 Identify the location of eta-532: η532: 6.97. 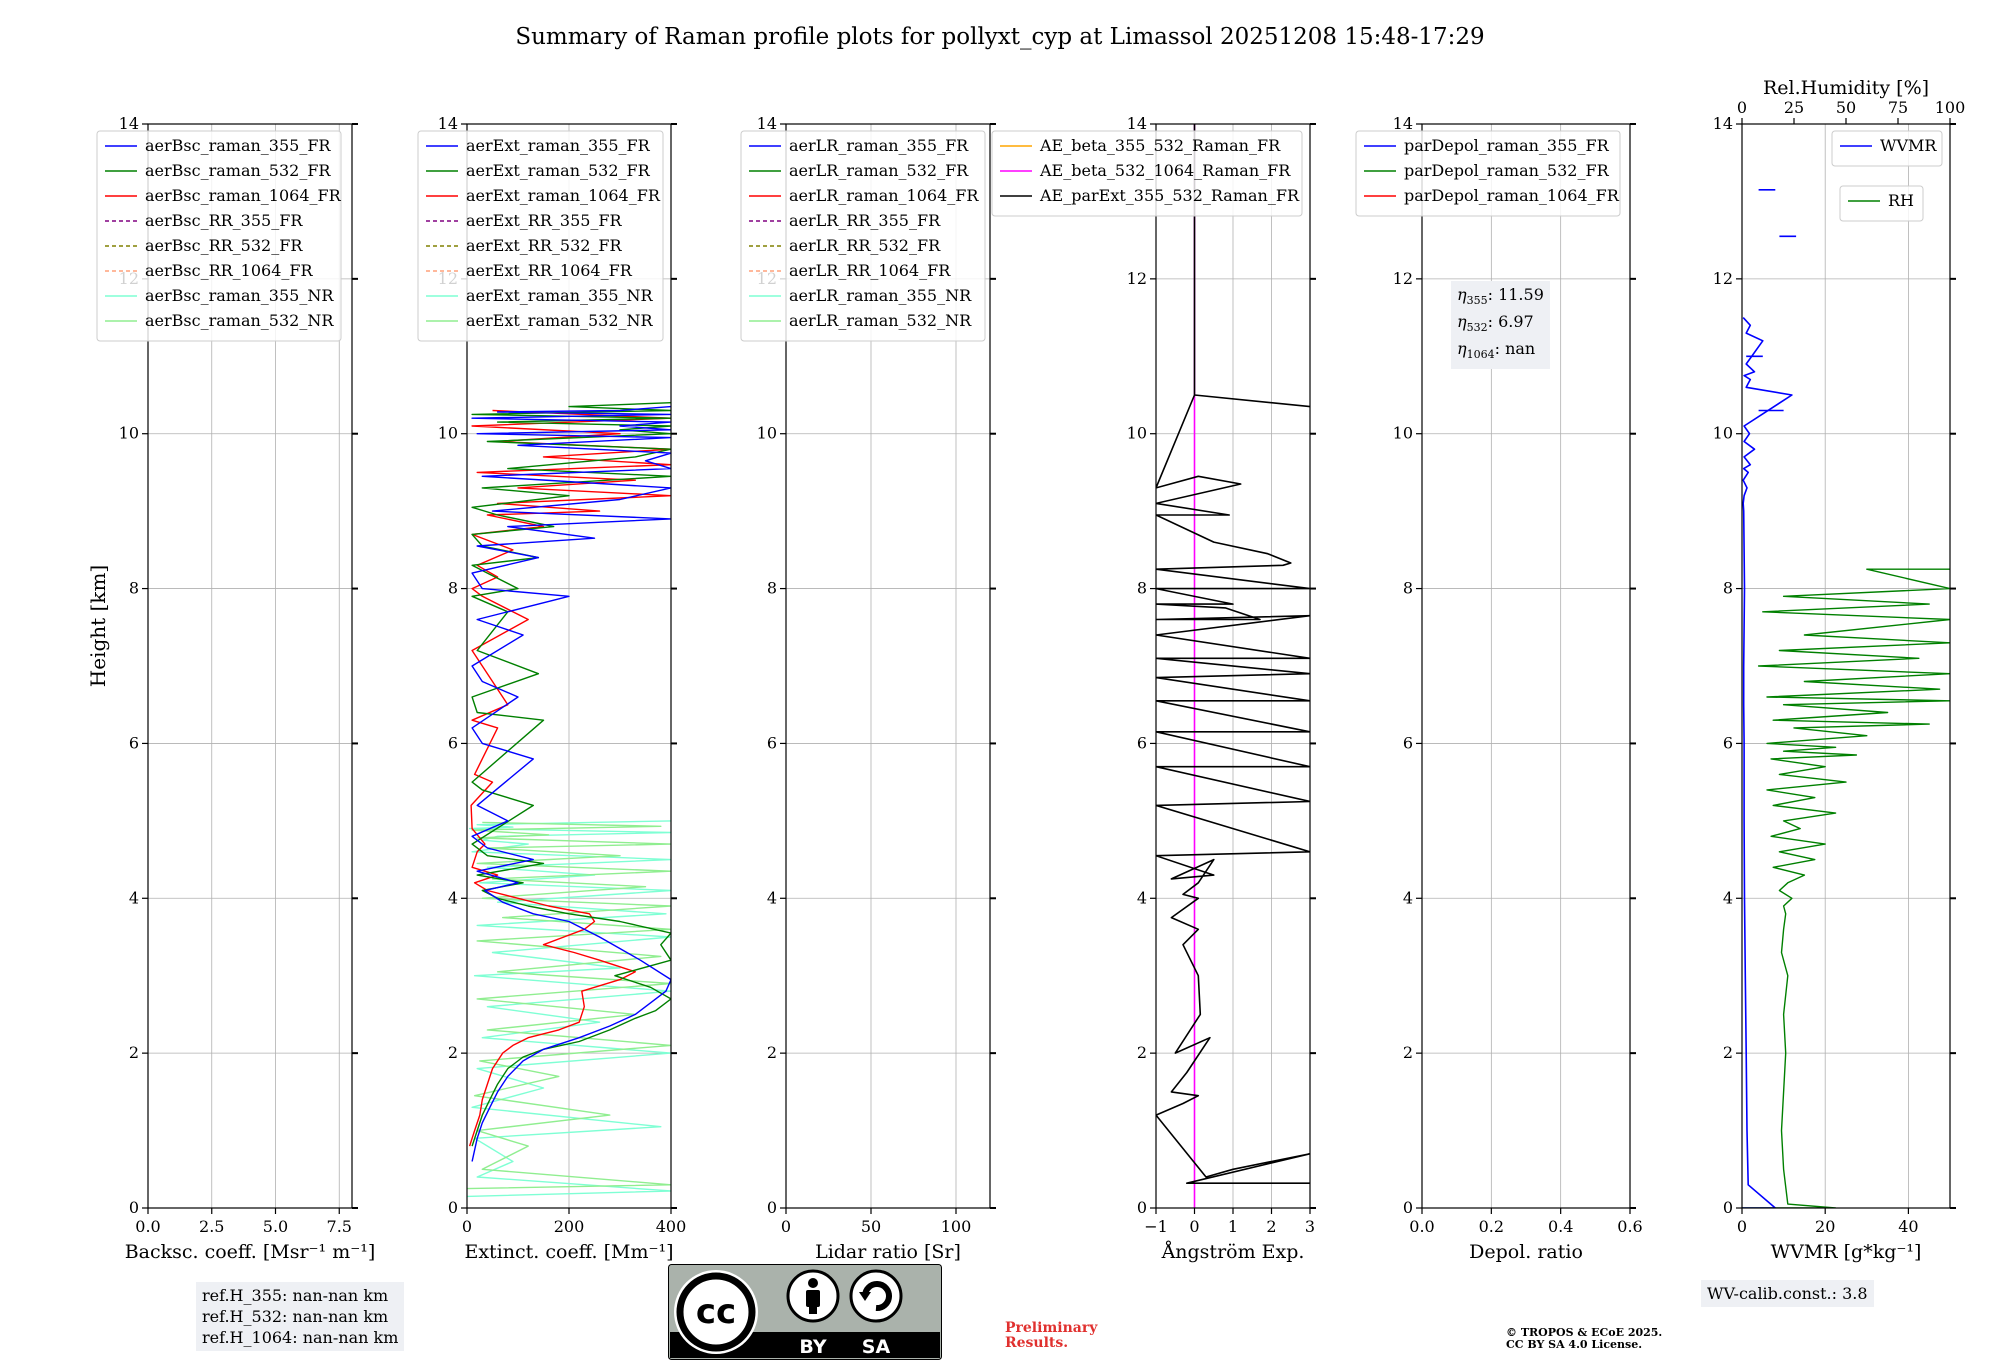
(1495, 323).